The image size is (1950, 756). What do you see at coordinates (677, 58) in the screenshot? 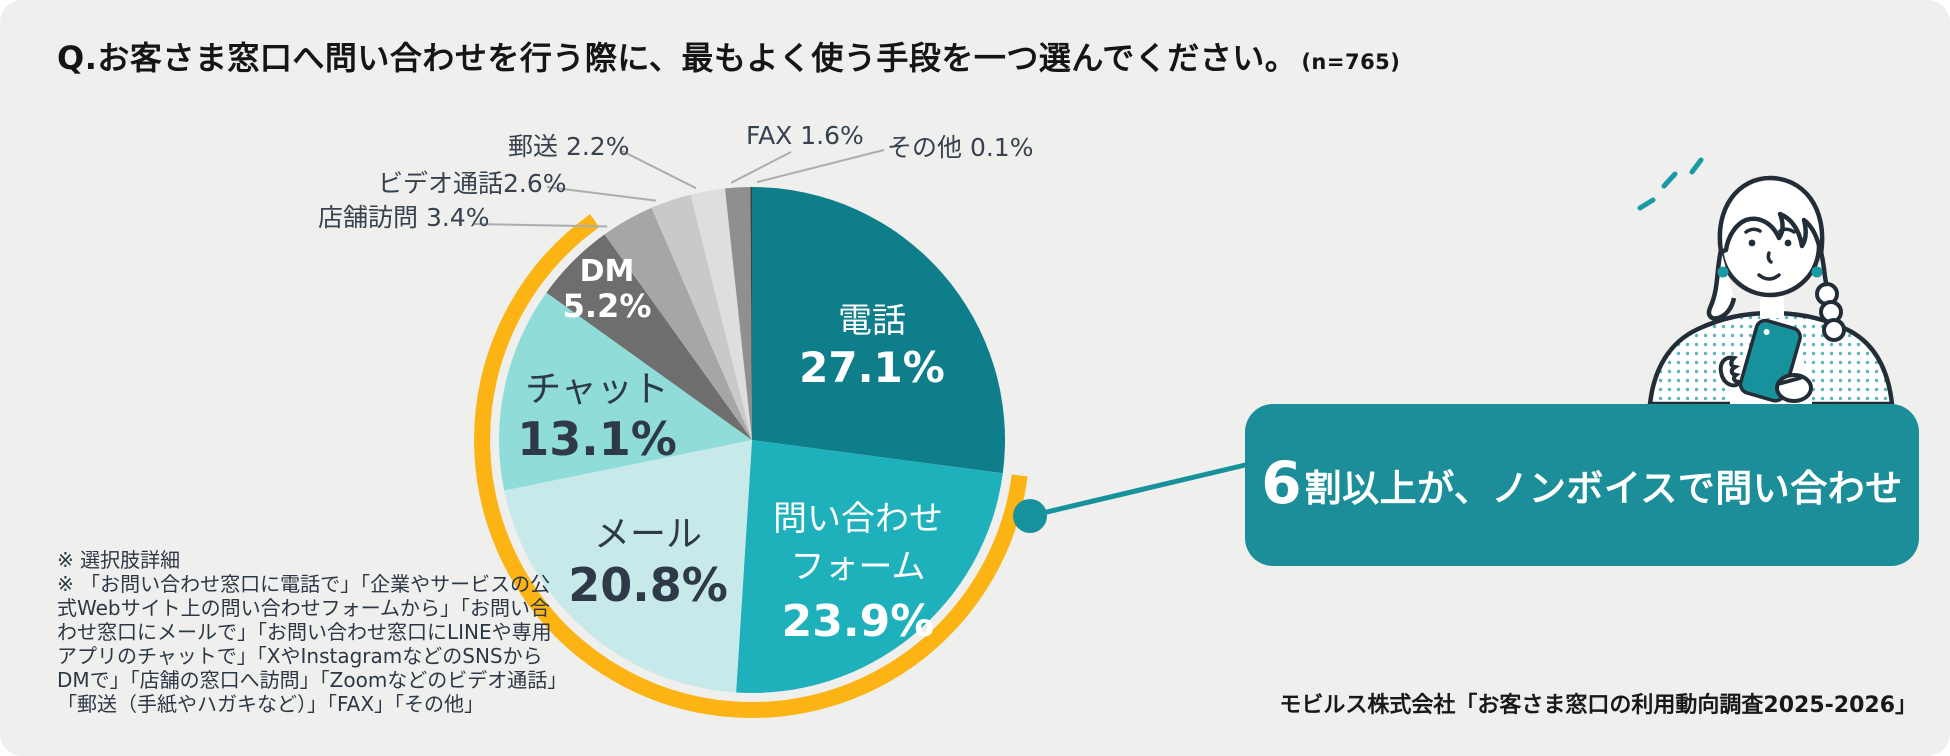
I see `question-text: Q.お客さま窓口へ問い合わせを行う際に、最もよく使う手段を一つ選んでください。` at bounding box center [677, 58].